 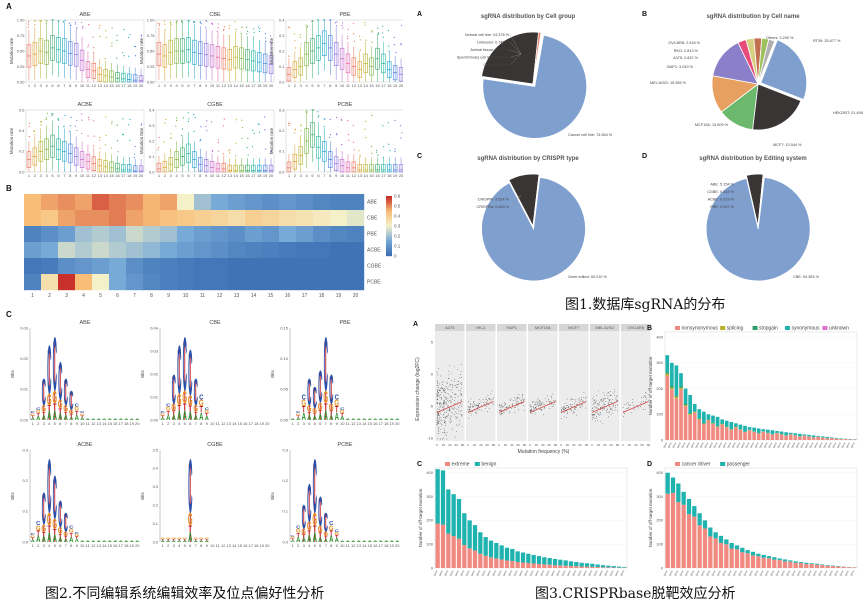 I want to click on logo-x-tick: 18, so click(x=126, y=423).